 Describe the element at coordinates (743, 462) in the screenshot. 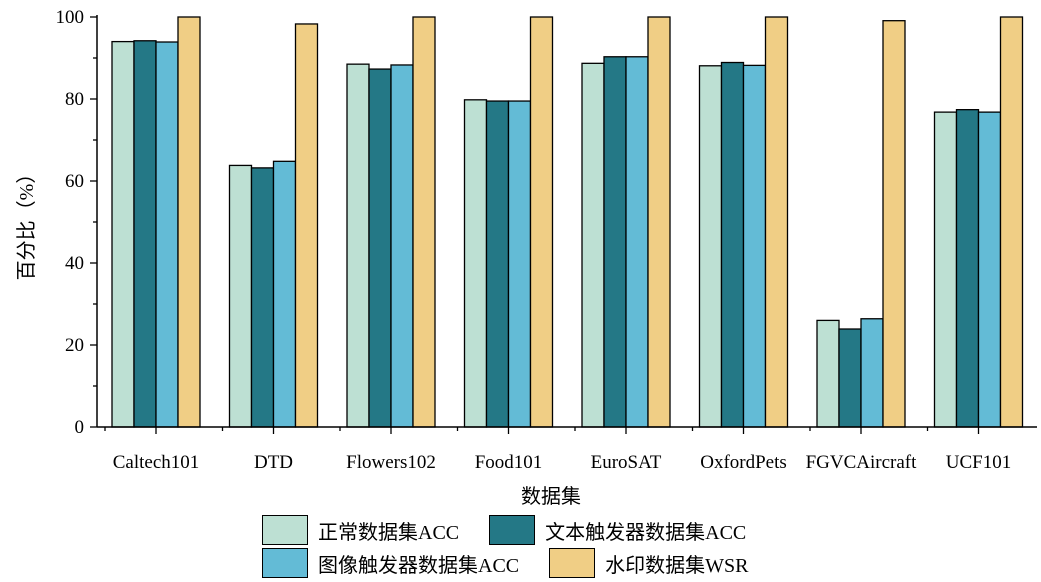

I see `x-tick-label-oxfordpets: OxfordPets` at that location.